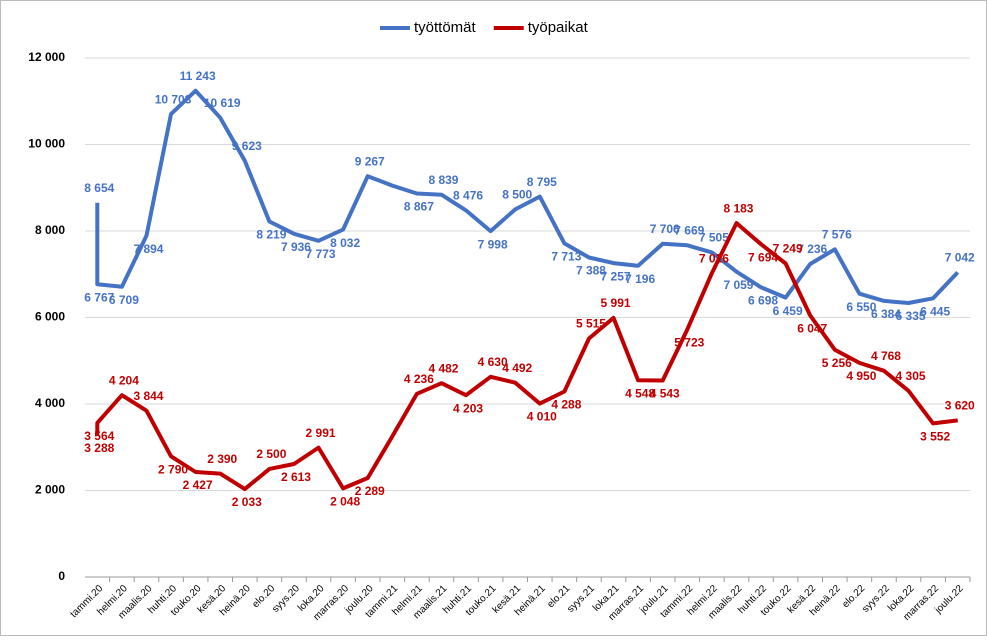  I want to click on data-label: 7 505, so click(714, 238).